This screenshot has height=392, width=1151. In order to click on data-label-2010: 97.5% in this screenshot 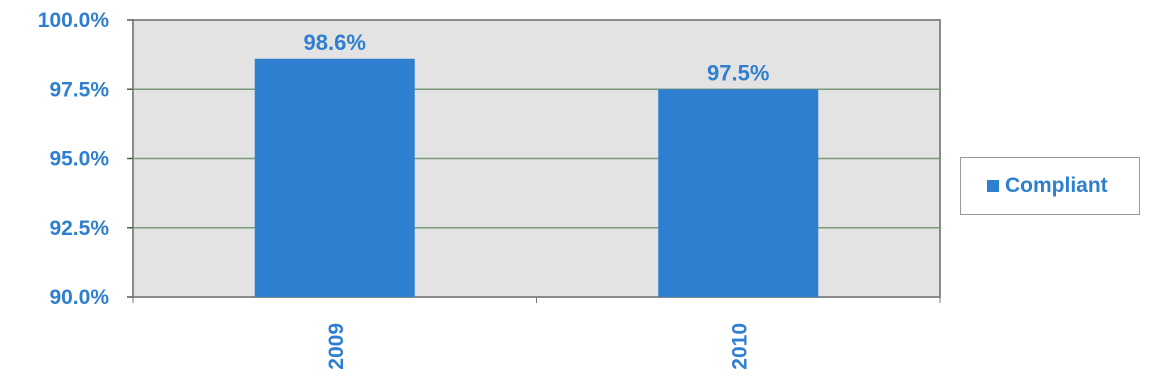, I will do `click(738, 72)`.